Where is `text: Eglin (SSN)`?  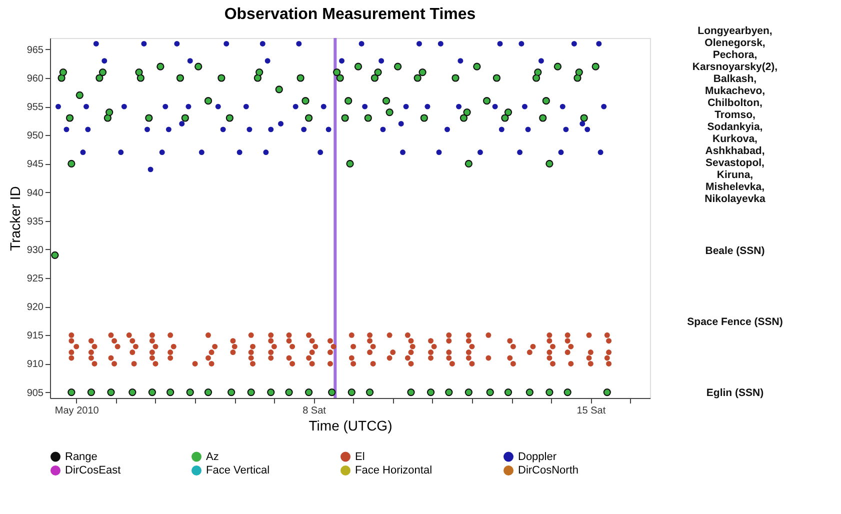
text: Eglin (SSN) is located at coordinates (735, 393).